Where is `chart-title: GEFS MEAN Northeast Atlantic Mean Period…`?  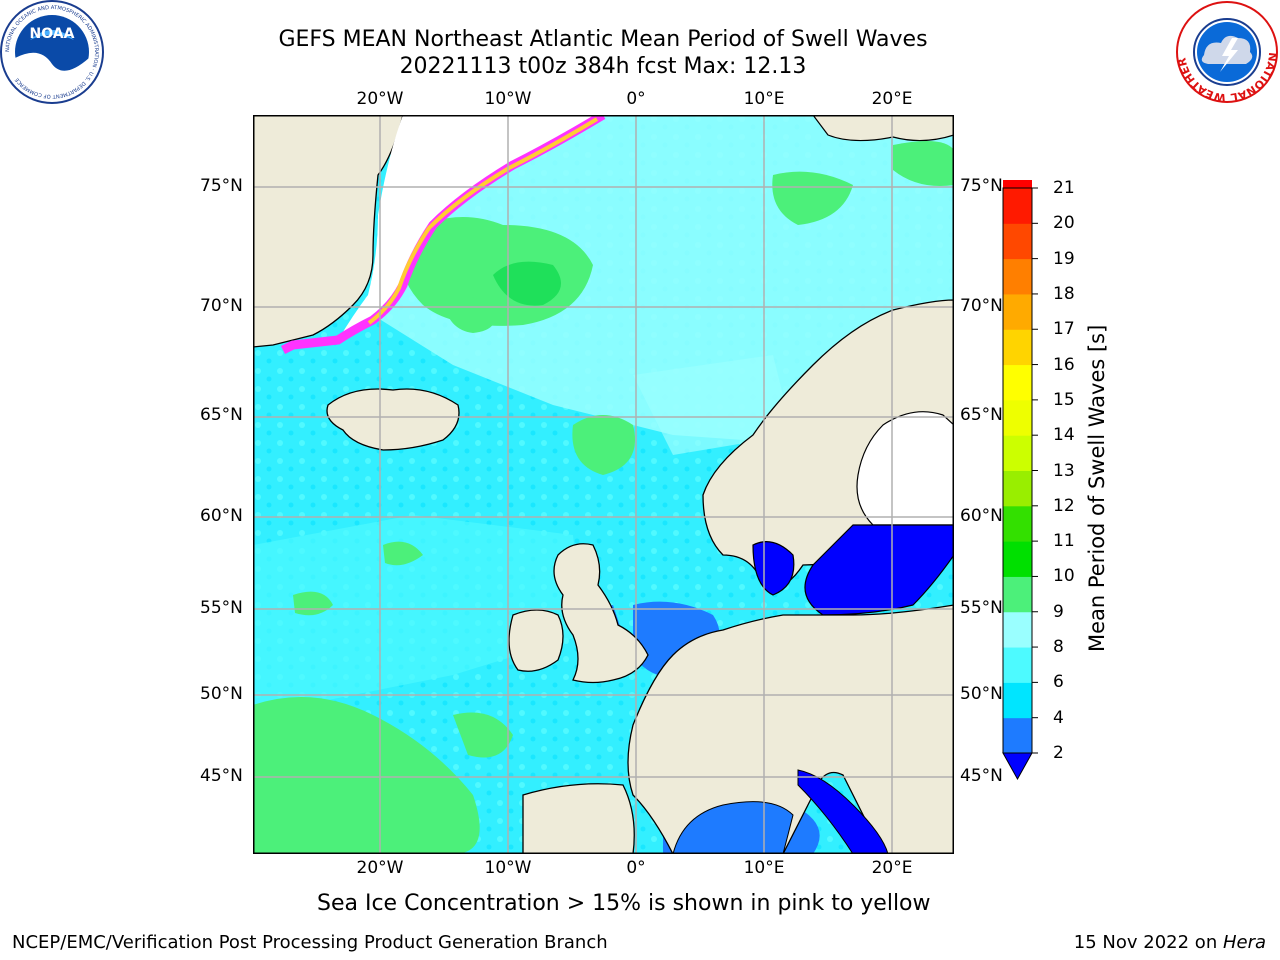 chart-title: GEFS MEAN Northeast Atlantic Mean Period… is located at coordinates (603, 39).